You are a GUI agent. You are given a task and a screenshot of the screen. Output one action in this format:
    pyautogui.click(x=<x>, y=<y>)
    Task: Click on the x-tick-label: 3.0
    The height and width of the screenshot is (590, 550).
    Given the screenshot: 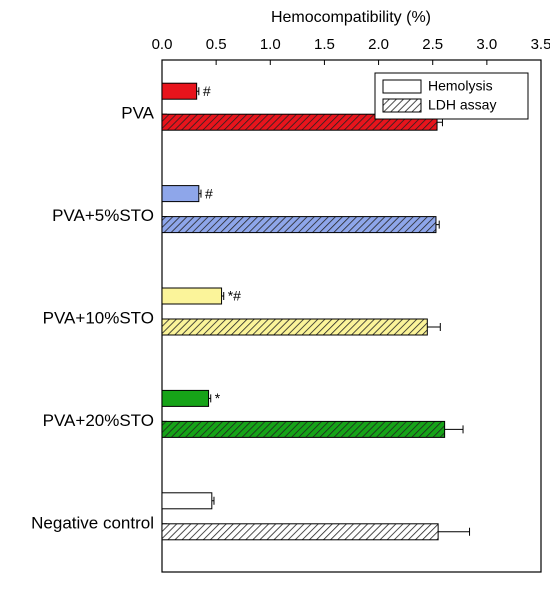 What is the action you would take?
    pyautogui.click(x=486, y=44)
    